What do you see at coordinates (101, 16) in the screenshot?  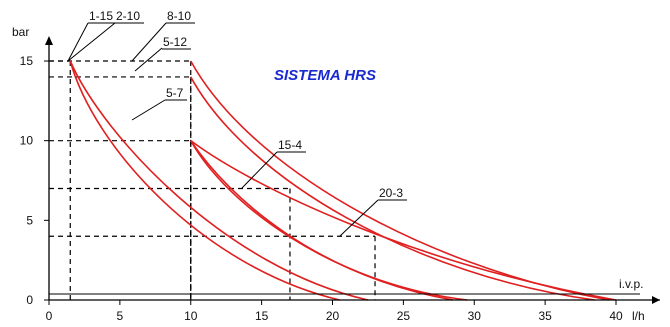 I see `curve-label-1-15: 1-15` at bounding box center [101, 16].